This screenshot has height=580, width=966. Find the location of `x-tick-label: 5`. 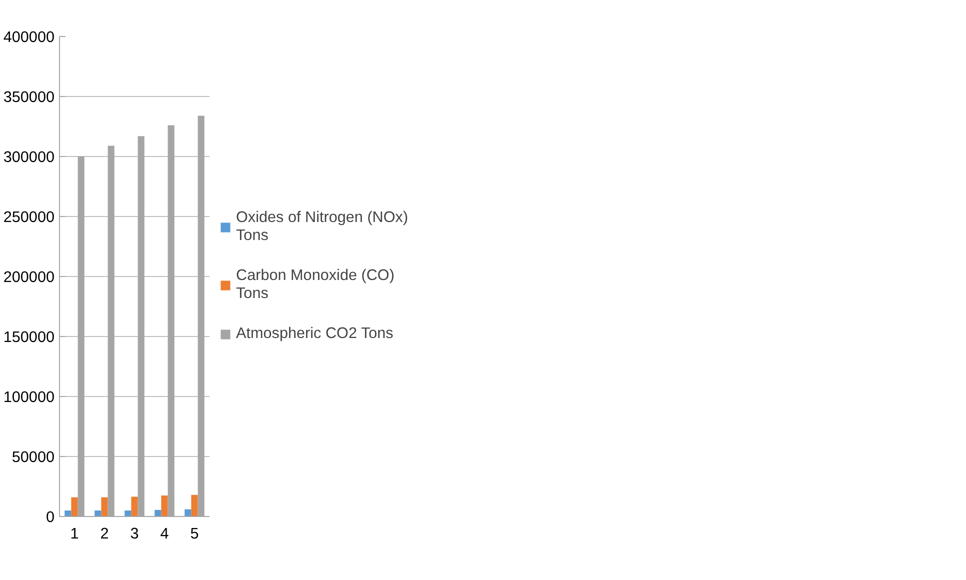

x-tick-label: 5 is located at coordinates (194, 534).